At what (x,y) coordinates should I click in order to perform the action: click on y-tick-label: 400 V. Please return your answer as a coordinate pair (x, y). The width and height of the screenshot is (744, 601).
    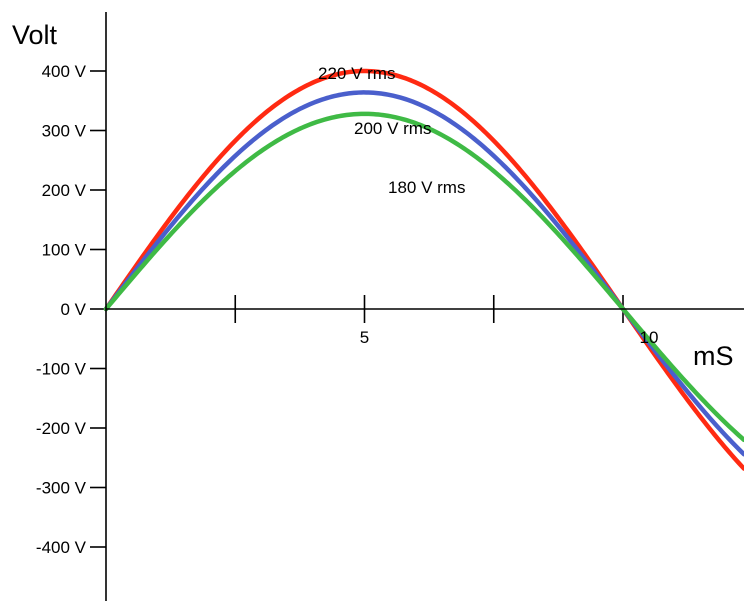
    Looking at the image, I should click on (64, 71).